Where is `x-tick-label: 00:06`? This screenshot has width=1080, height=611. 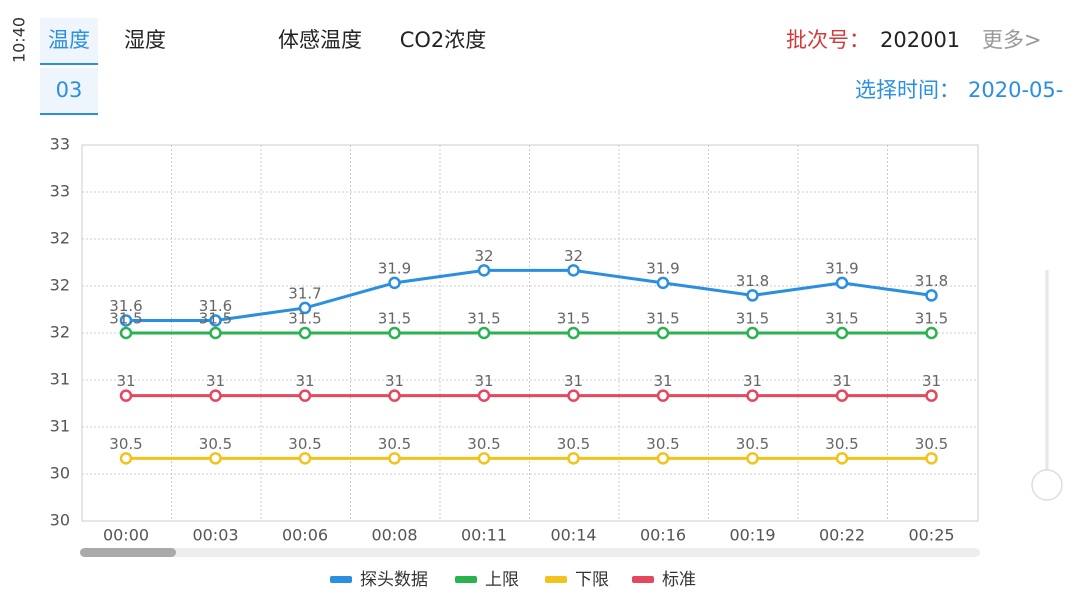 x-tick-label: 00:06 is located at coordinates (305, 535).